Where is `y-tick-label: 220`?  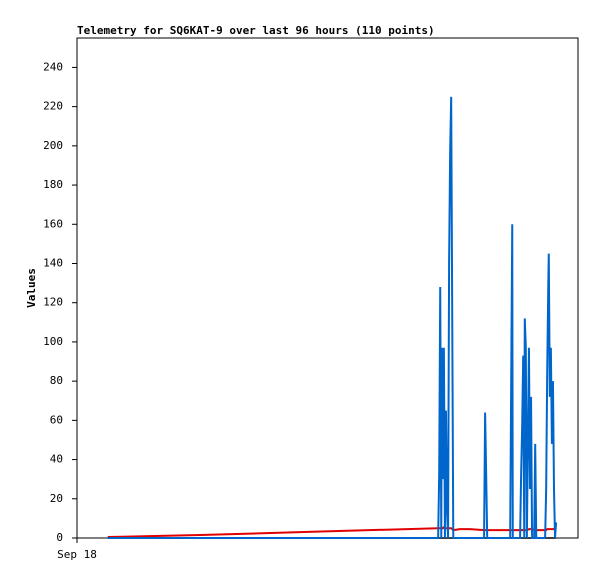 y-tick-label: 220 is located at coordinates (53, 106).